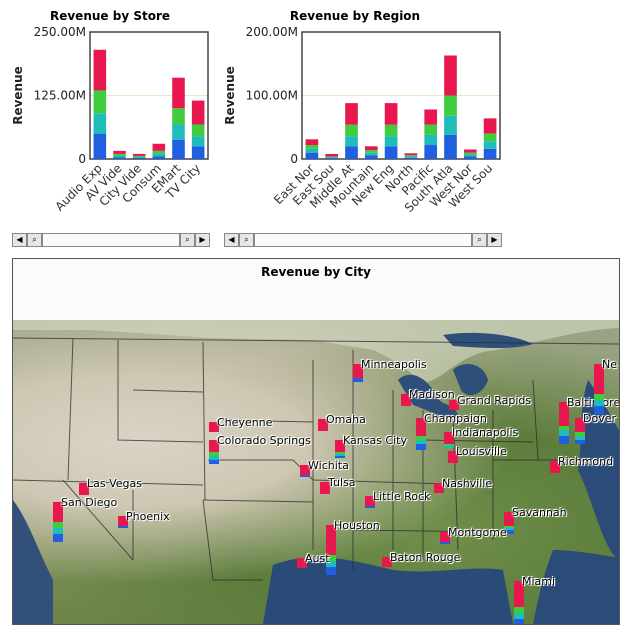 Image resolution: width=630 pixels, height=637 pixels. What do you see at coordinates (539, 512) in the screenshot?
I see `city-label: Savannah` at bounding box center [539, 512].